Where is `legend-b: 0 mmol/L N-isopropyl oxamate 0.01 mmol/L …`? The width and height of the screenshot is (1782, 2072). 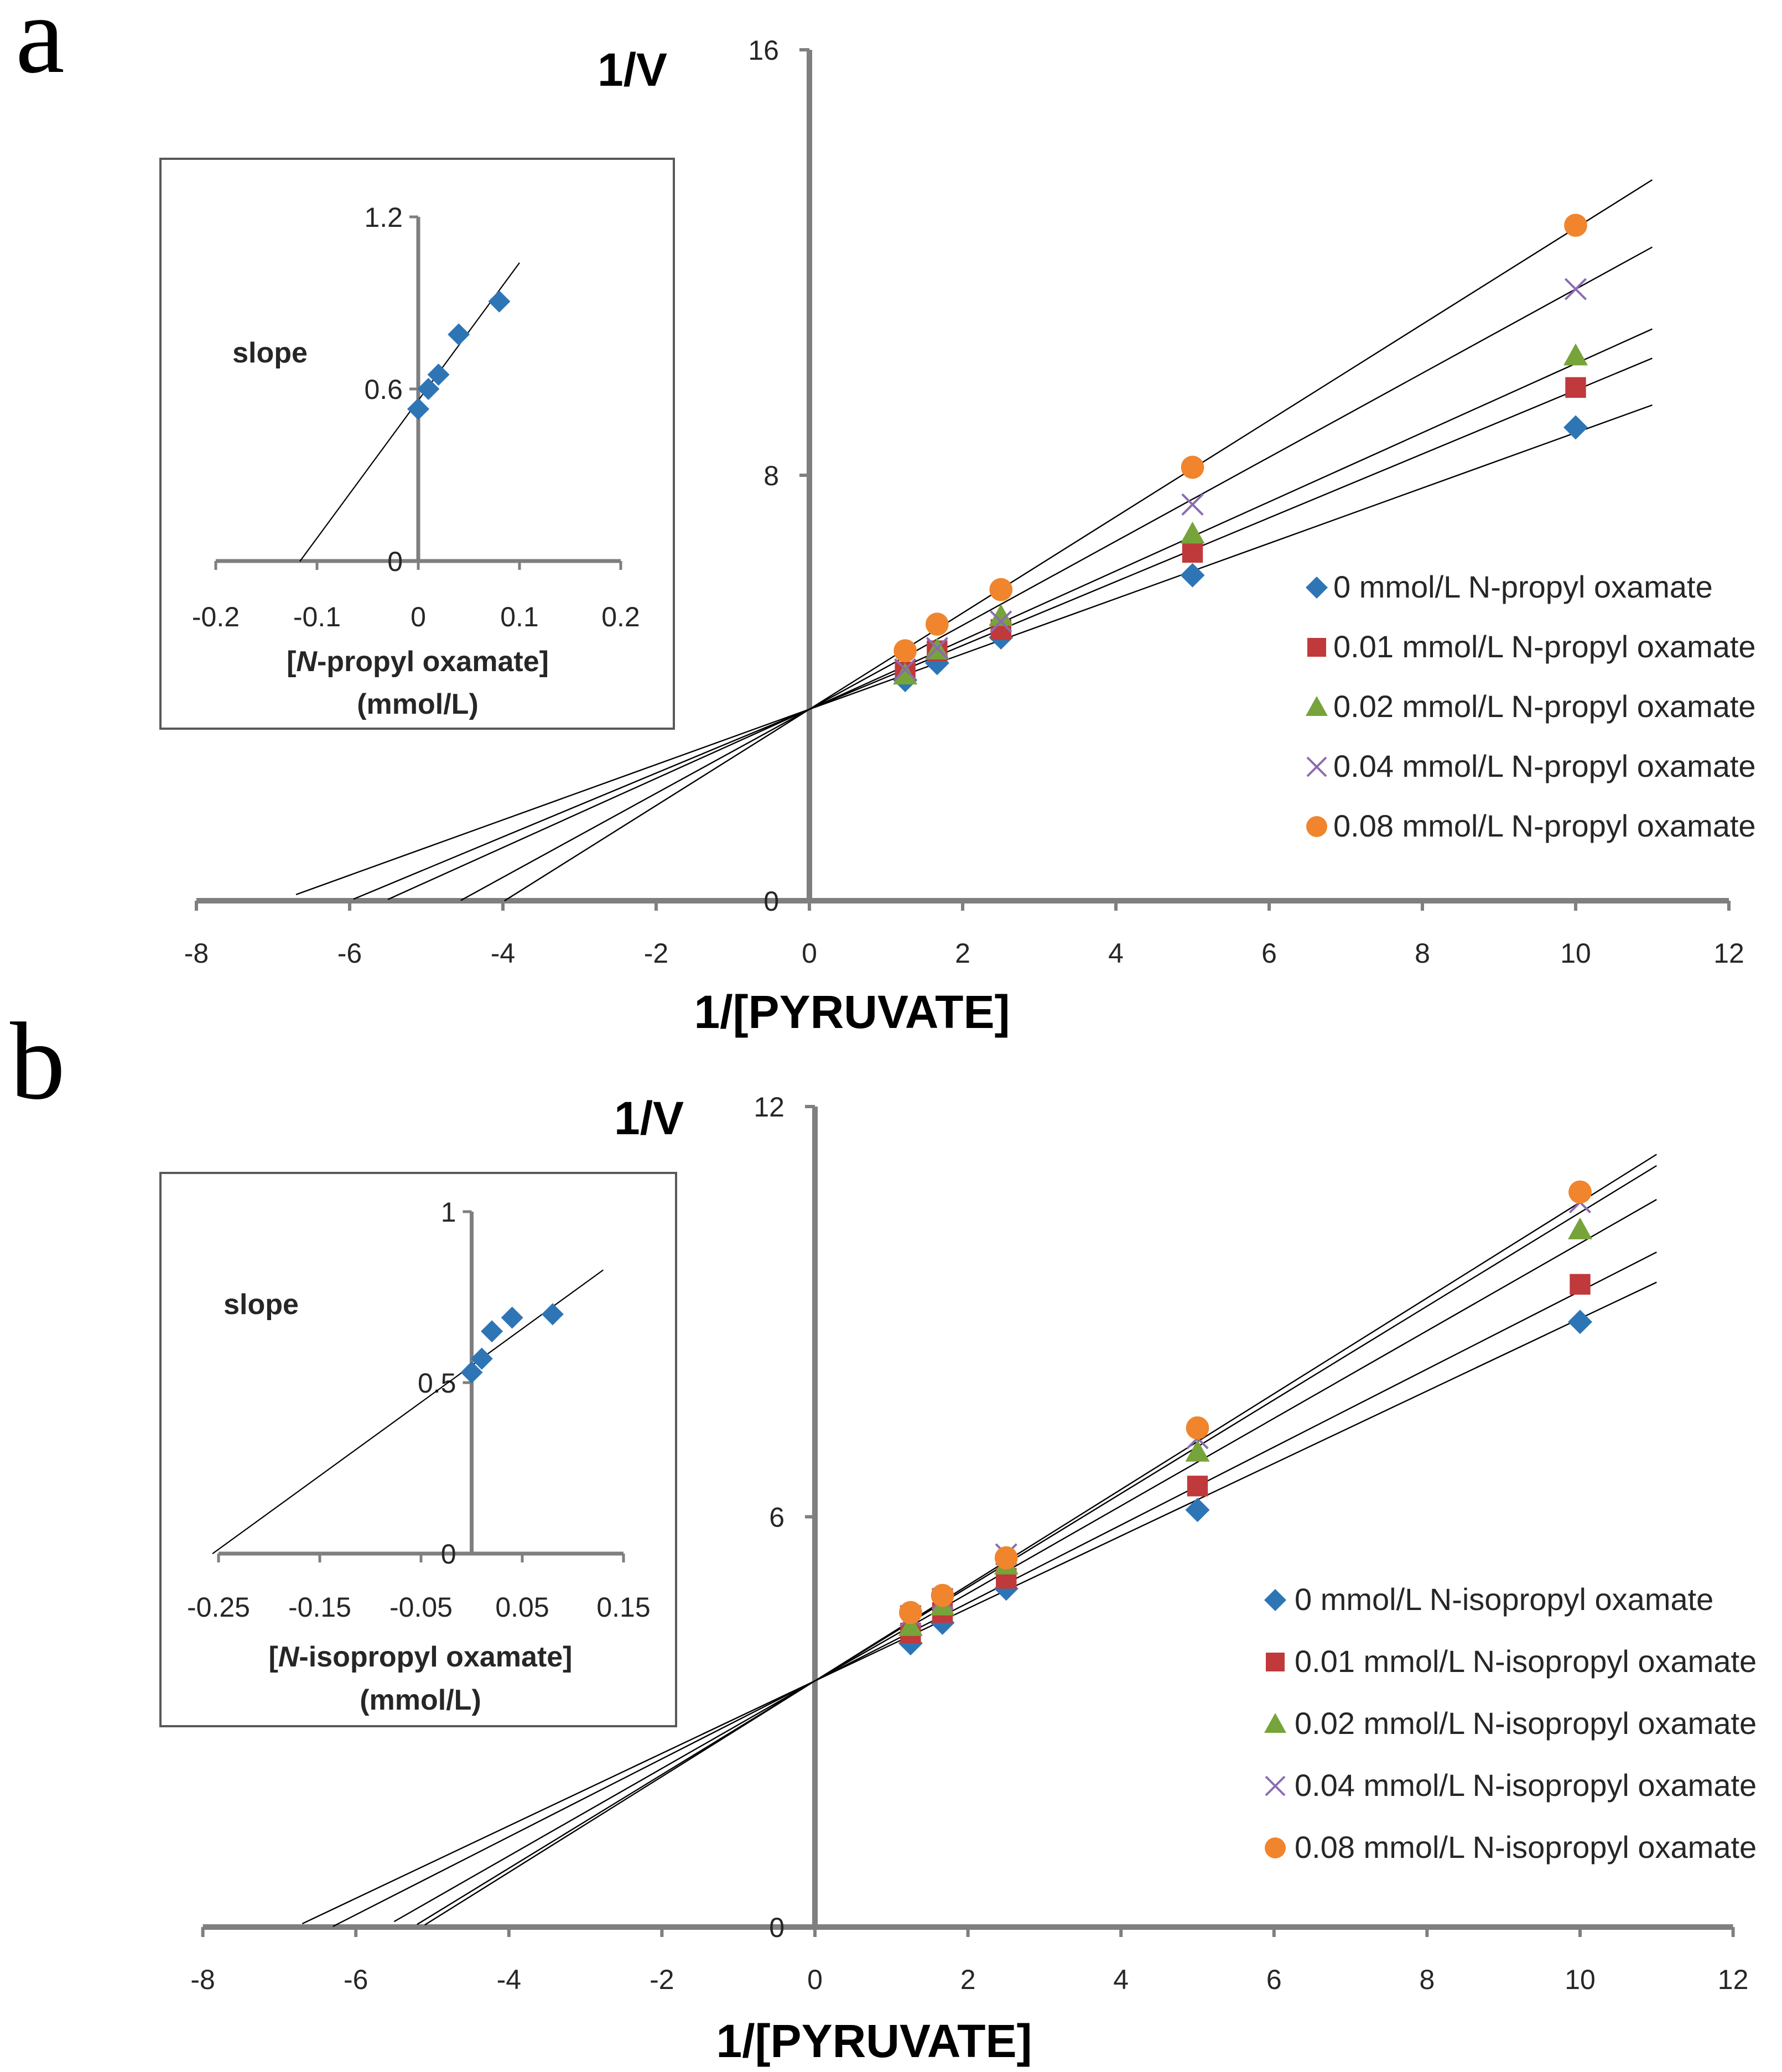
legend-b: 0 mmol/L N-isopropyl oxamate 0.01 mmol/L … is located at coordinates (1511, 1723).